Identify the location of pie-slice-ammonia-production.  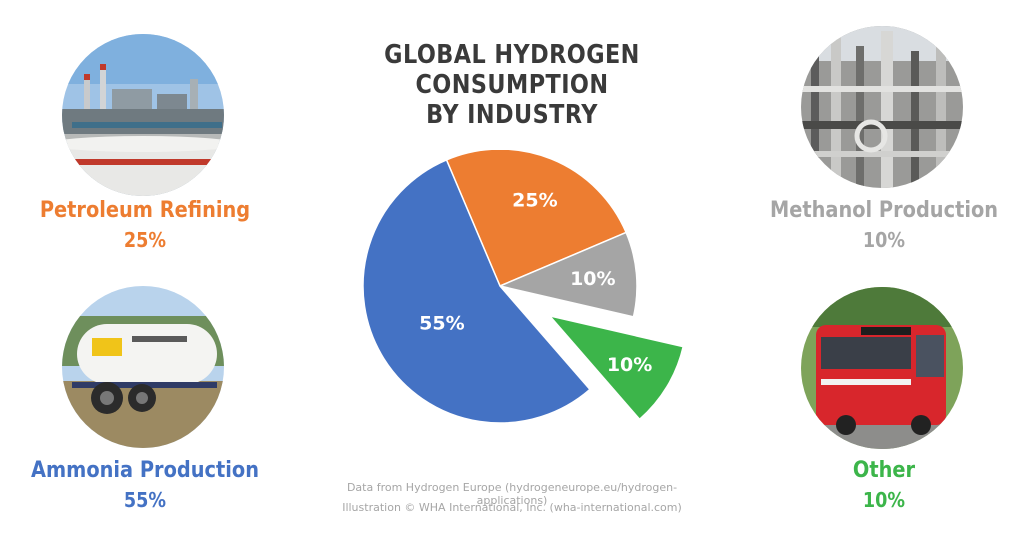
(476, 291).